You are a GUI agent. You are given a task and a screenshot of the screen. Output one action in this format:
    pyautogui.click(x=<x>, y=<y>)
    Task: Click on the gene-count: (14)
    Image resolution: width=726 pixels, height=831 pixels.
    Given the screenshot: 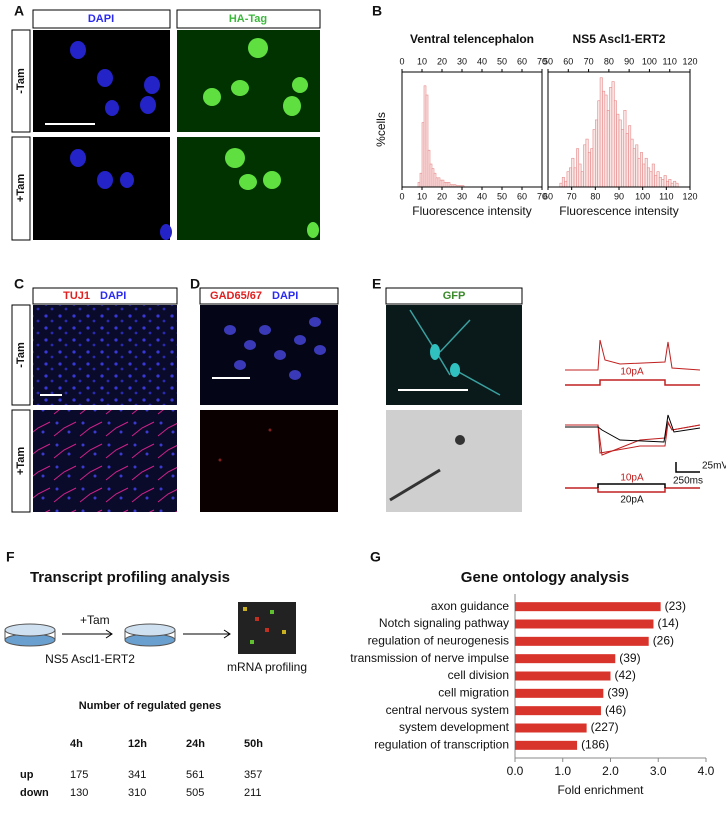 What is the action you would take?
    pyautogui.click(x=667, y=623)
    